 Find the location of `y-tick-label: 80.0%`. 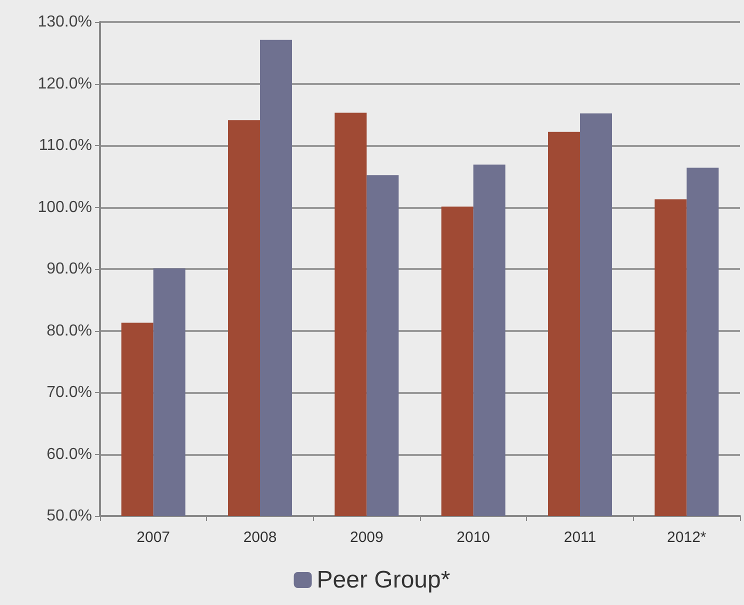

y-tick-label: 80.0% is located at coordinates (69, 331).